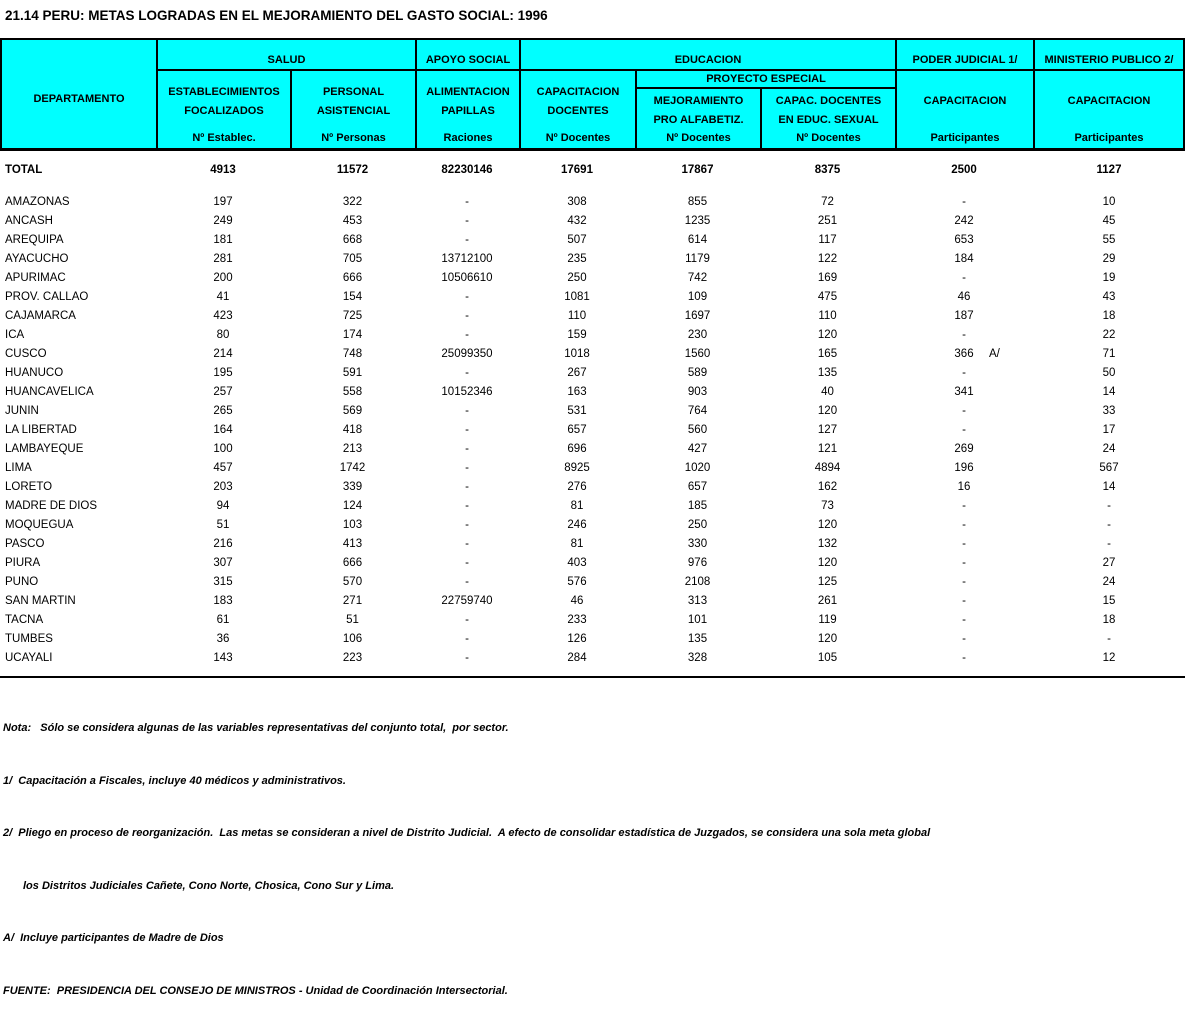 This screenshot has height=1018, width=1185. I want to click on value-cell-establecimientos: 249, so click(223, 220).